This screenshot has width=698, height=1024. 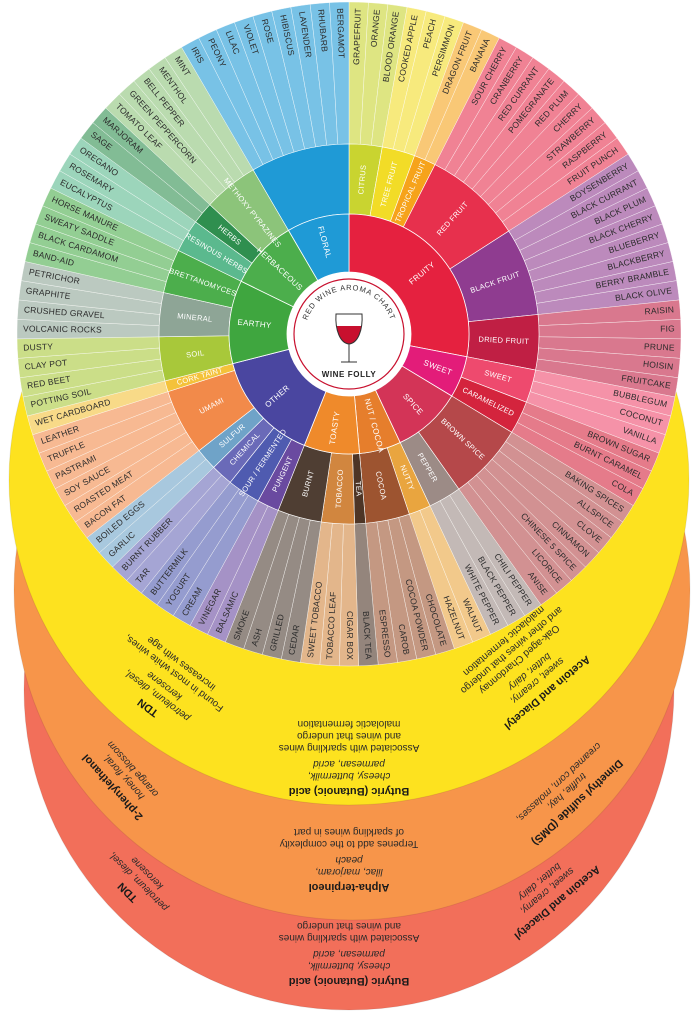 I want to click on wheel-center: RED WINE AROMA CHART WINE FOLLY, so click(x=349, y=334).